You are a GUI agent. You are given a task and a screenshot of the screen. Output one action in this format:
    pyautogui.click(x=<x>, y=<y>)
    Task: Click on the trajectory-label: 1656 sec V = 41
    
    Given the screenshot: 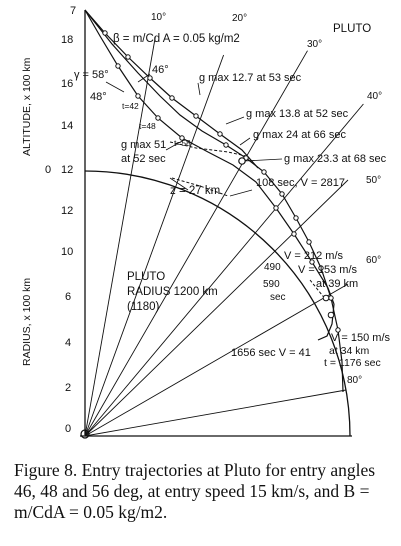 What is the action you would take?
    pyautogui.click(x=271, y=353)
    